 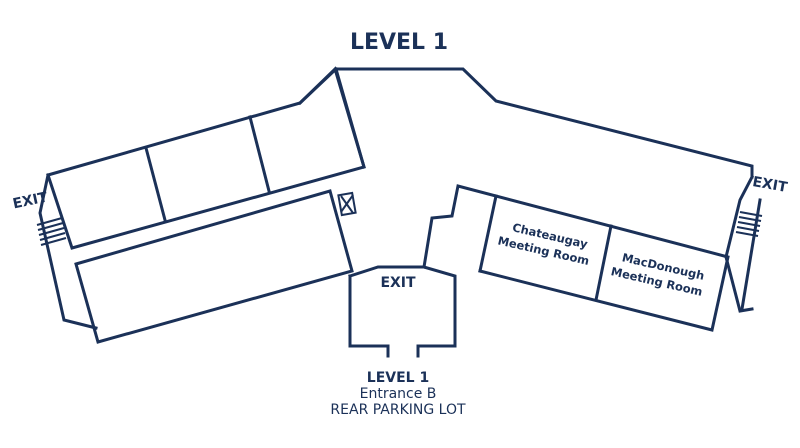 I want to click on exit-label-left: EXIT, so click(x=30, y=200).